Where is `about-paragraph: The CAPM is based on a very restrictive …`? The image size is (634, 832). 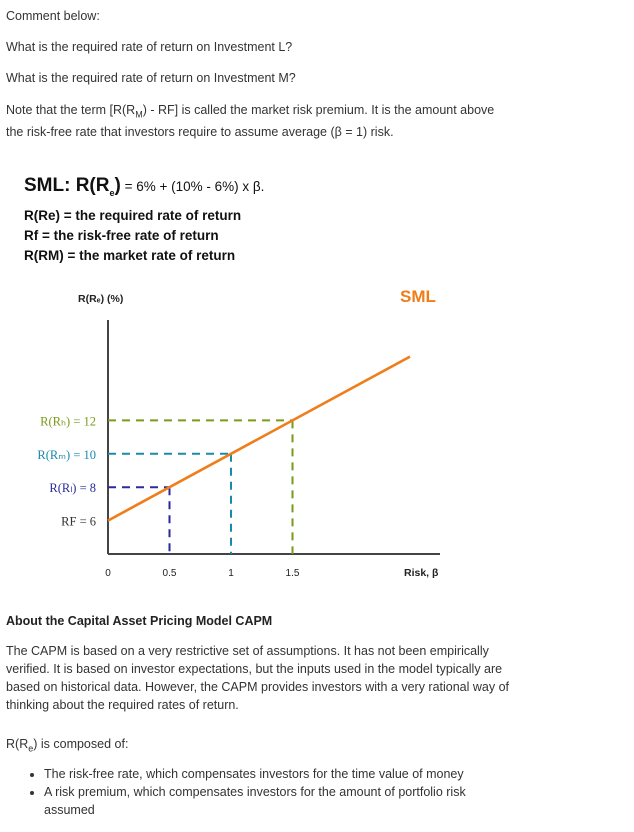
about-paragraph: The CAPM is based on a very restrictive … is located at coordinates (316, 678).